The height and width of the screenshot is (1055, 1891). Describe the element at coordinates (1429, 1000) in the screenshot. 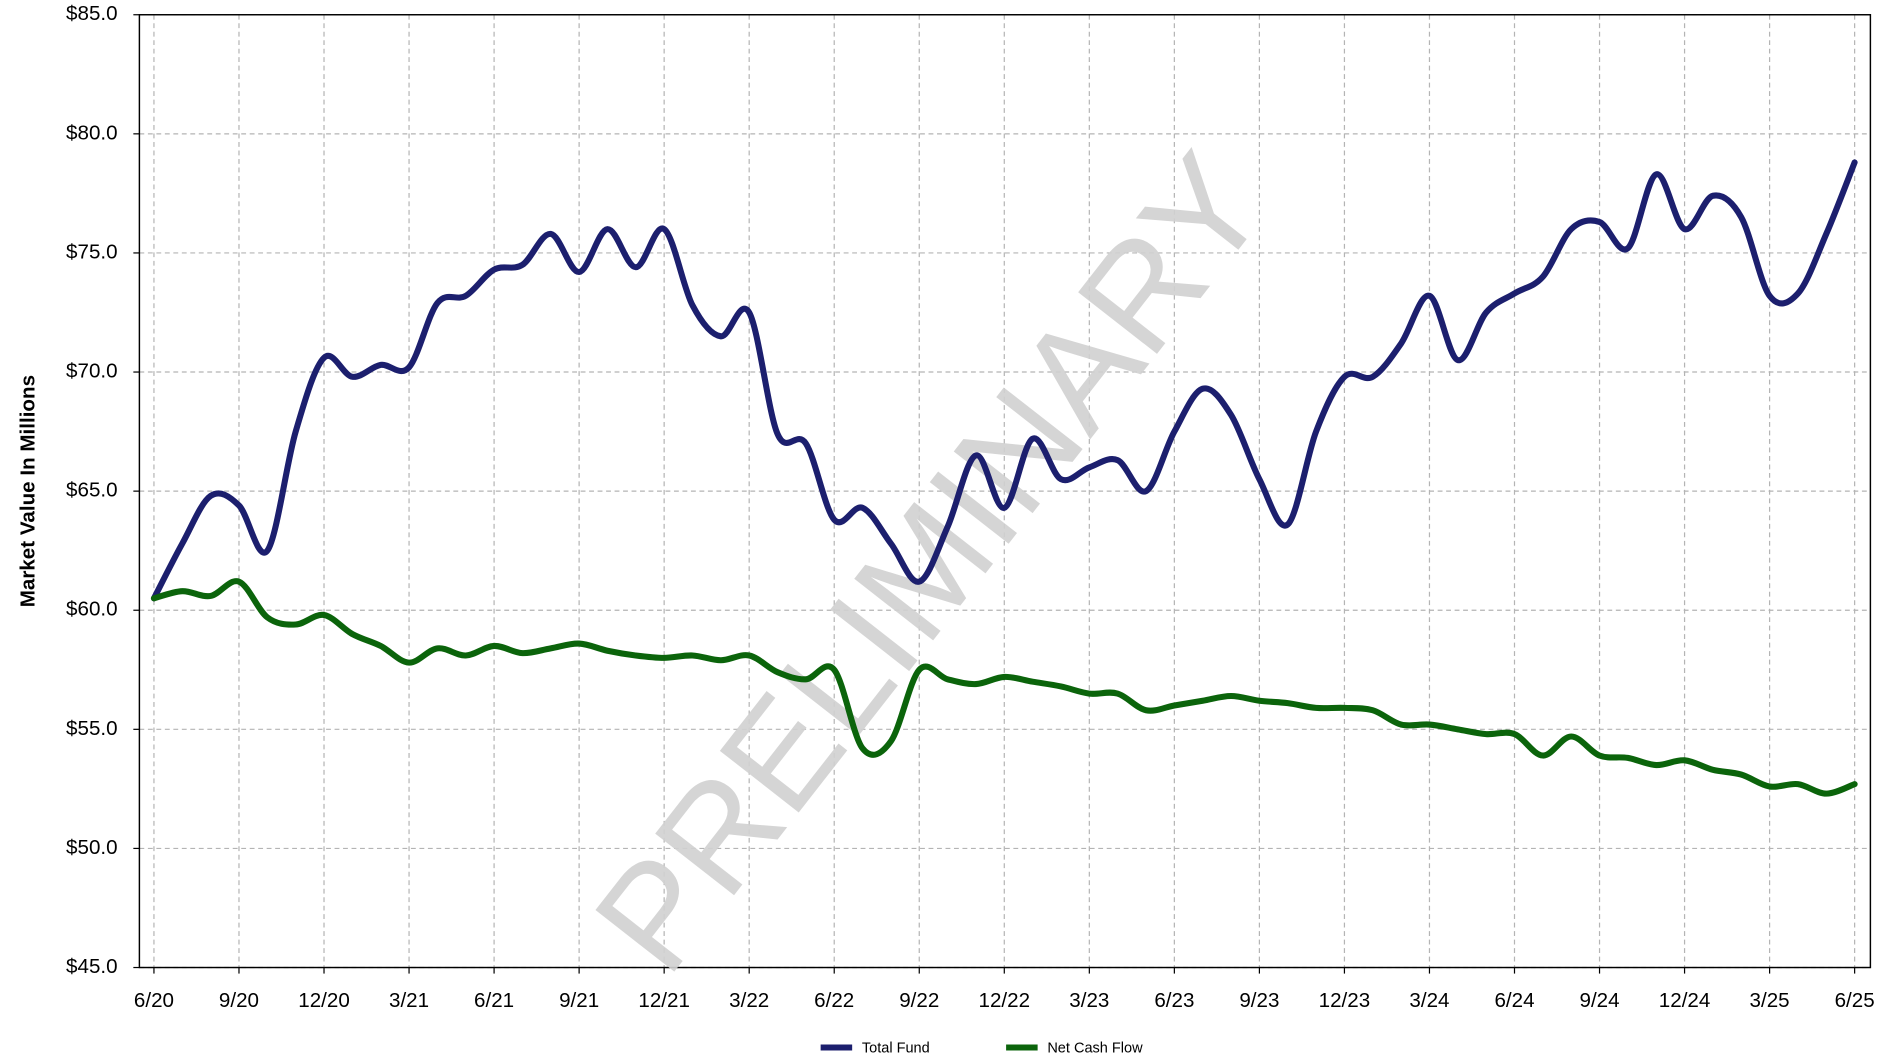

I see `x-tick-label: 3/24` at that location.